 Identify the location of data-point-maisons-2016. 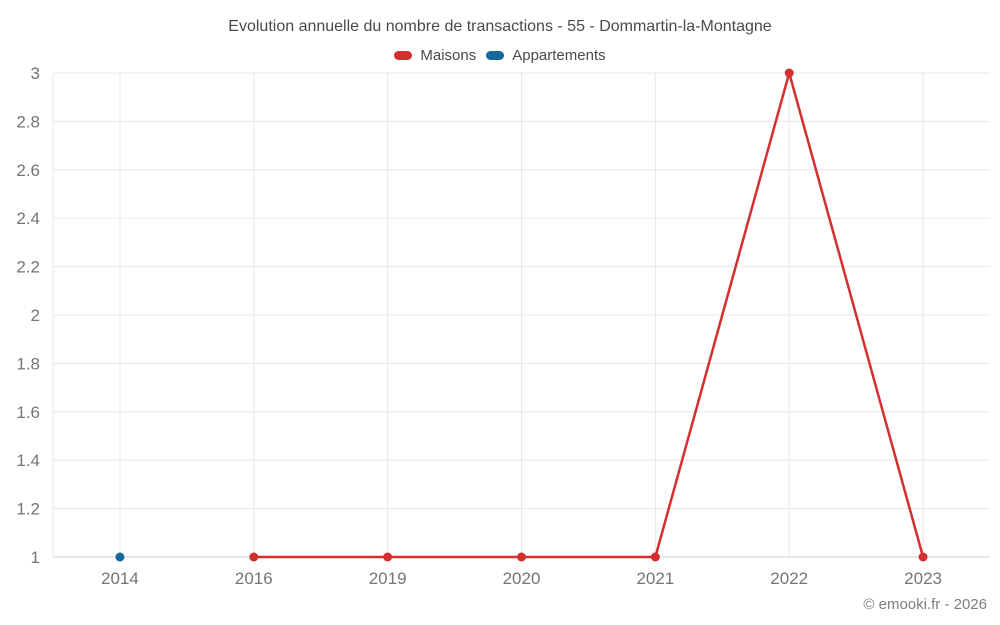
(254, 557).